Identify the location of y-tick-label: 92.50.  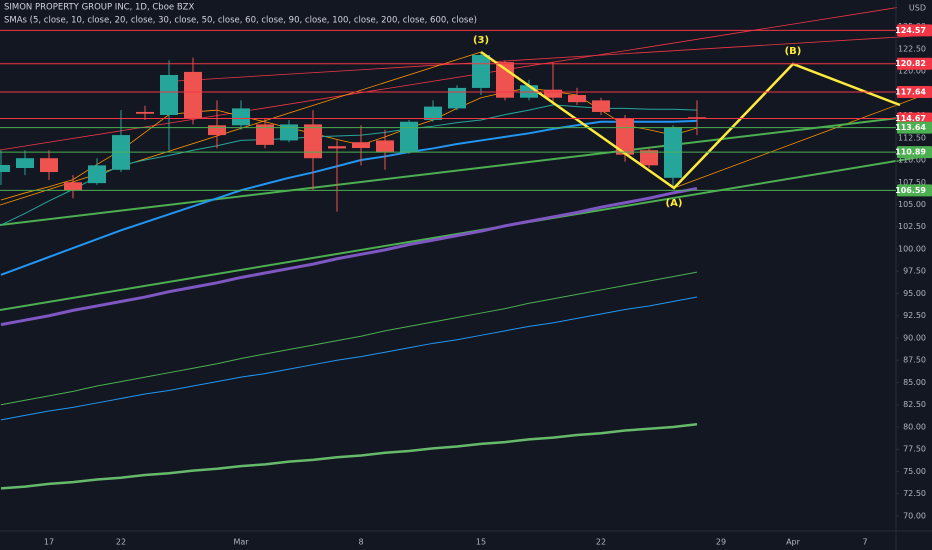
(914, 315).